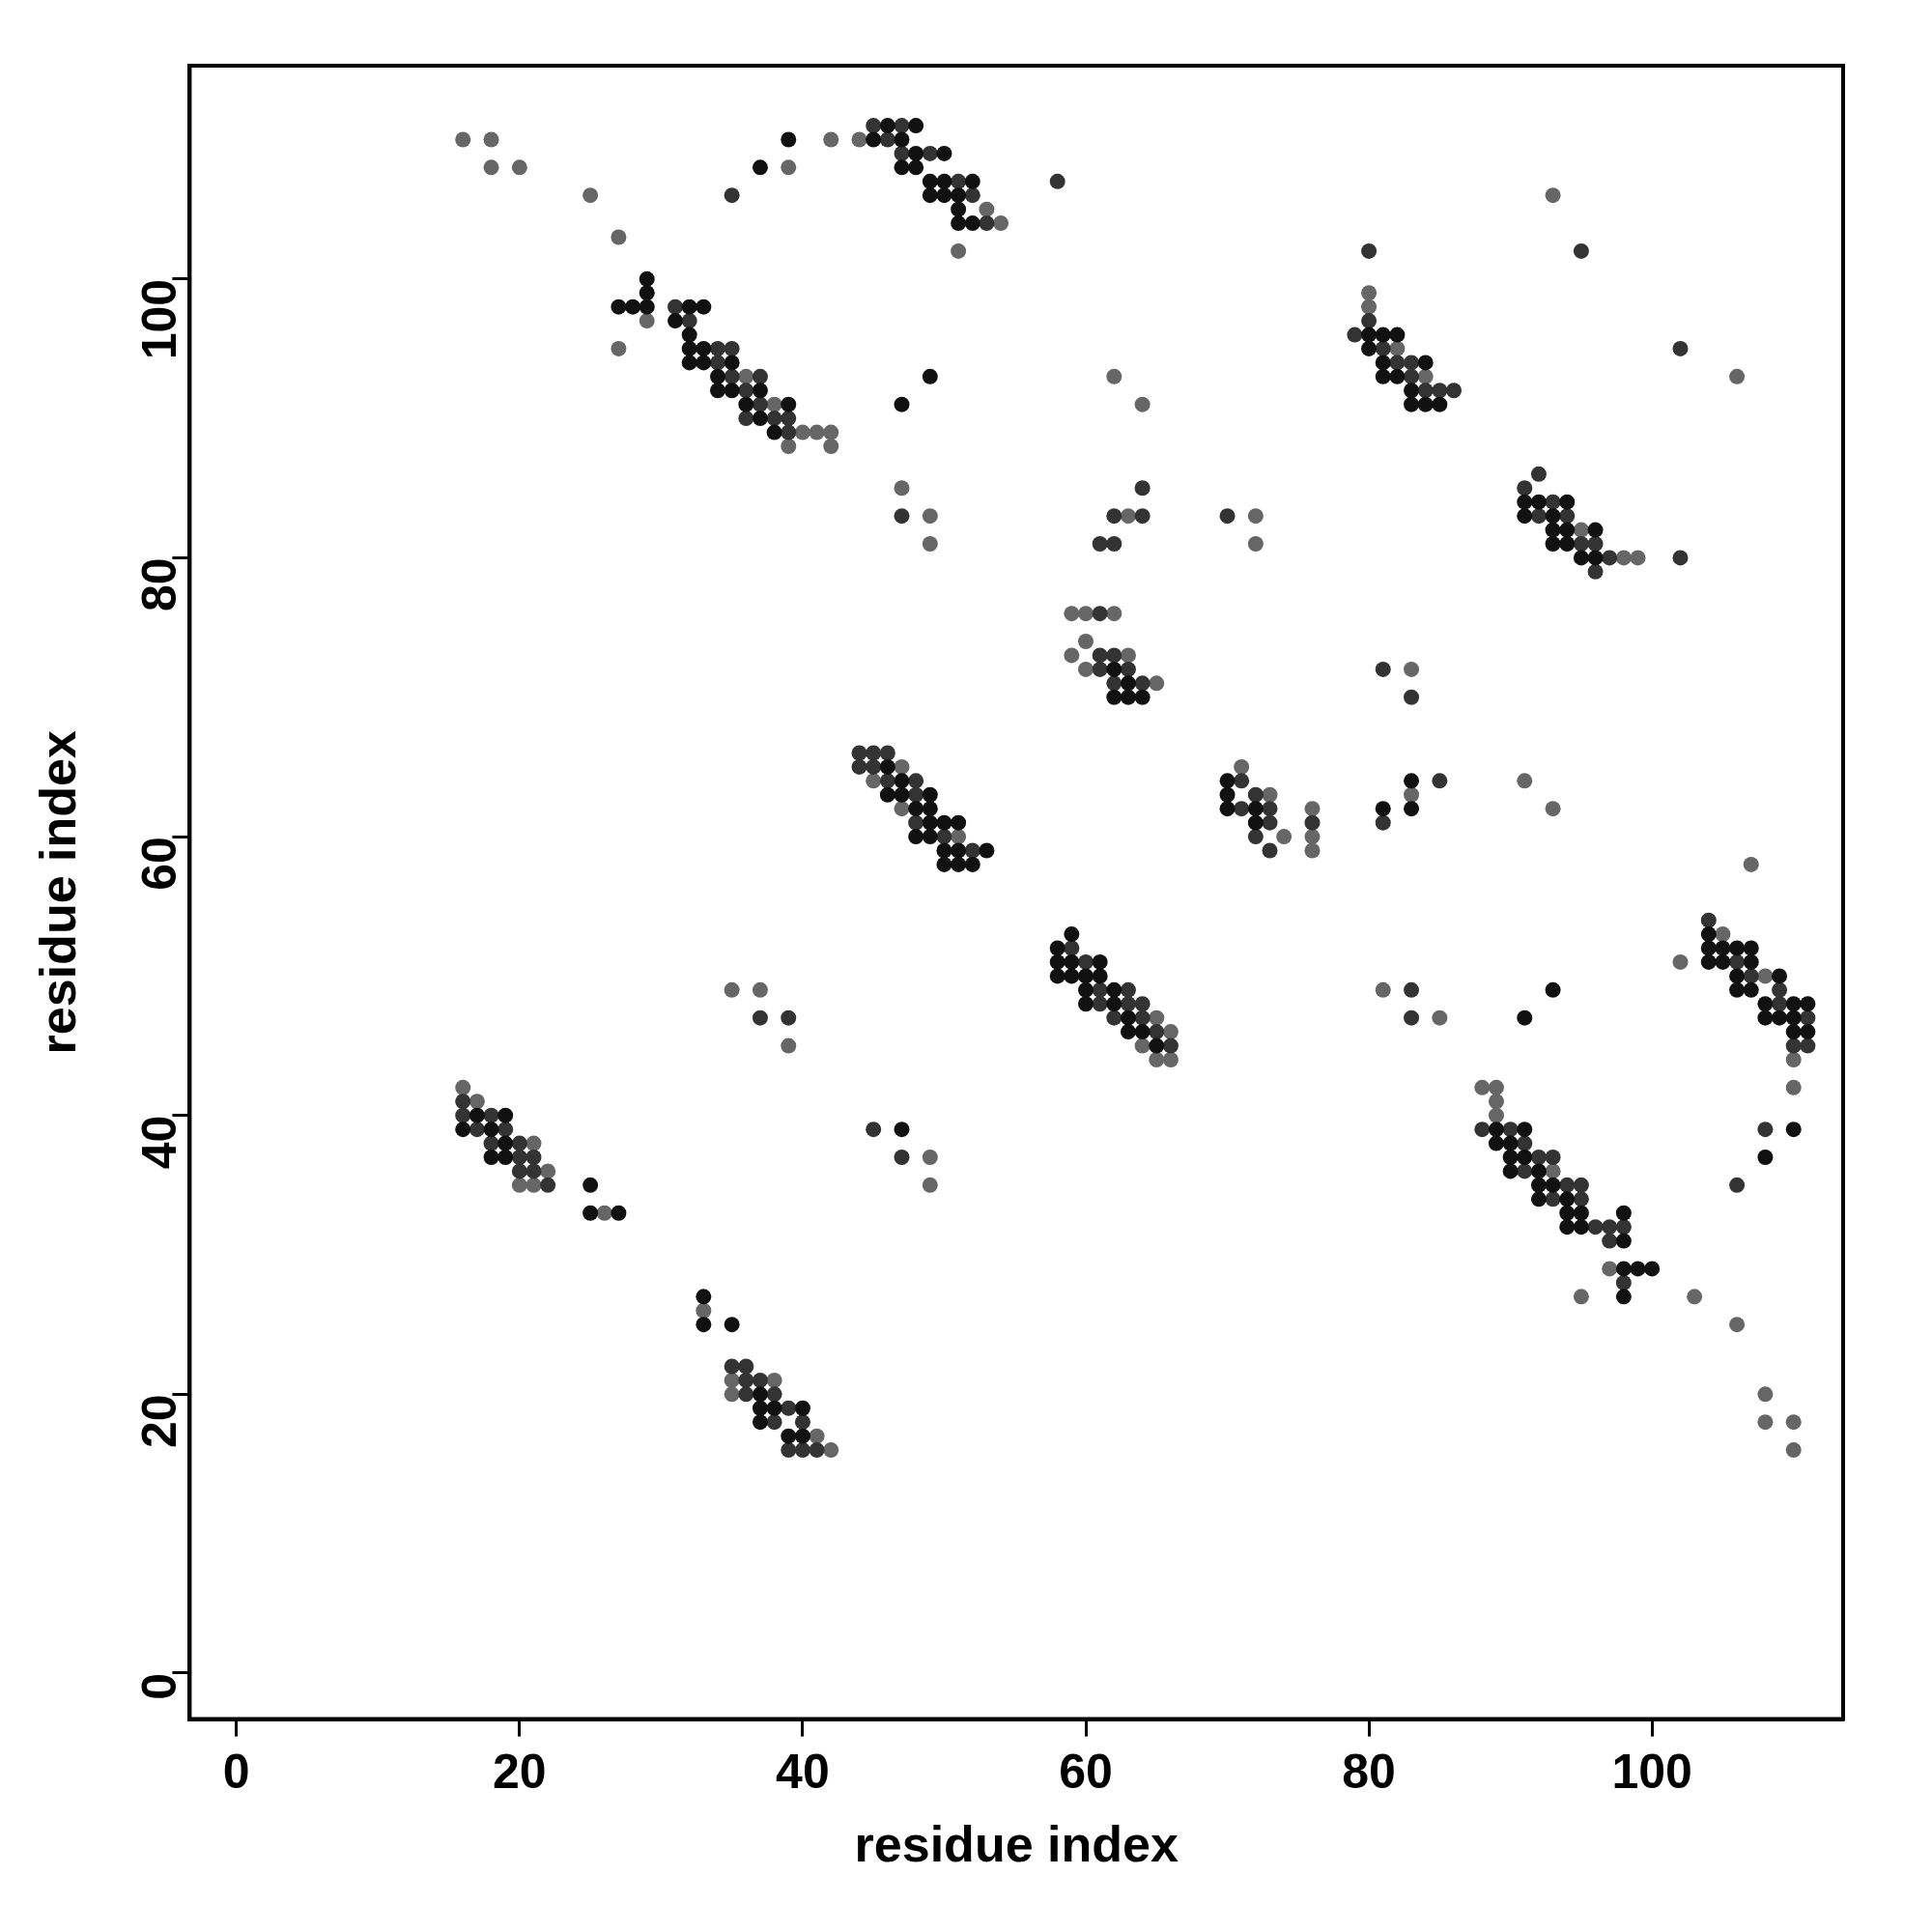 This screenshot has height=1932, width=1932. I want to click on x-tick-label: 100, so click(1651, 1772).